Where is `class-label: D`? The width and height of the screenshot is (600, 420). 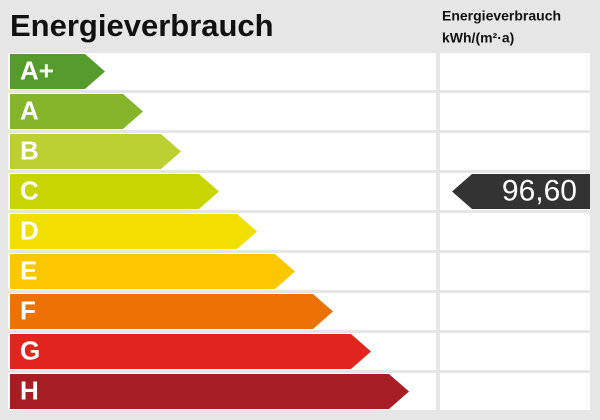 class-label: D is located at coordinates (29, 230).